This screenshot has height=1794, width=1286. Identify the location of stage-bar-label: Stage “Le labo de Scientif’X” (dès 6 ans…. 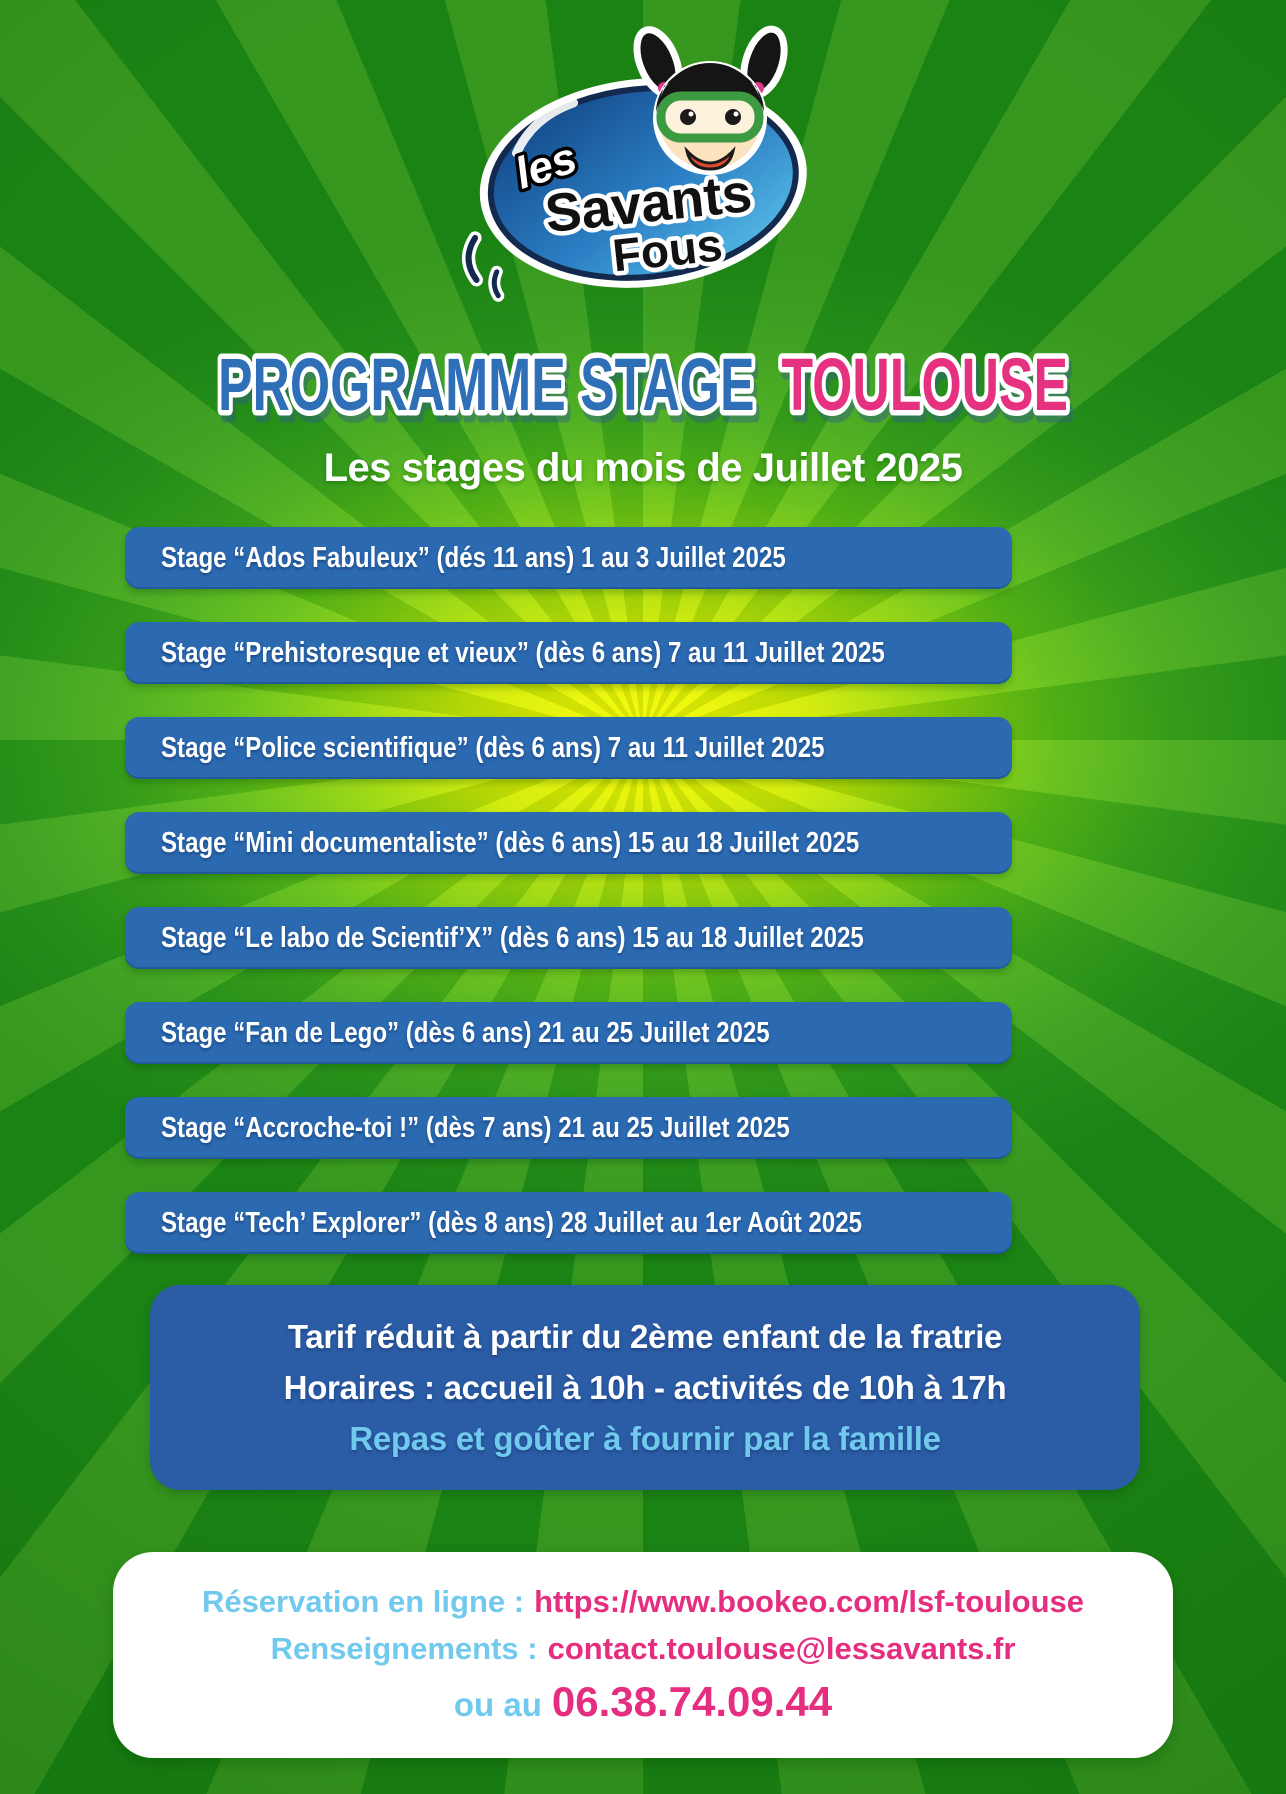
(512, 937).